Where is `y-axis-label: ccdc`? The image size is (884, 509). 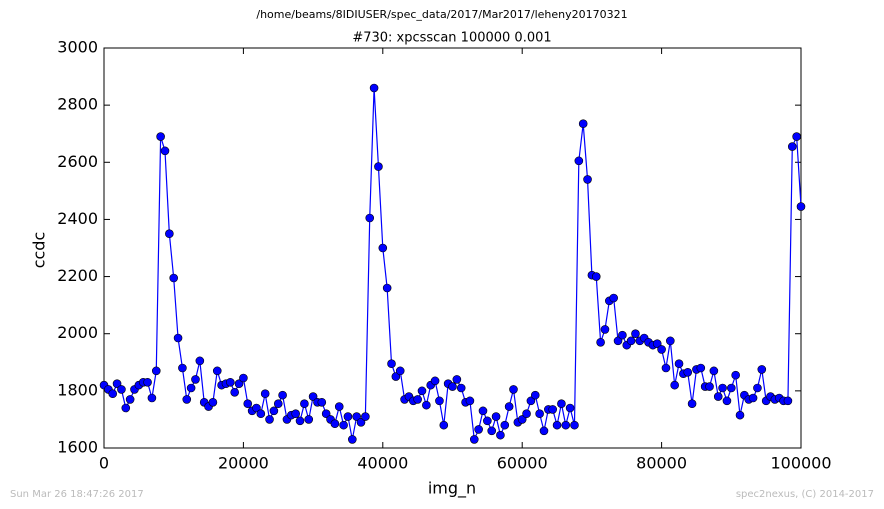 y-axis-label: ccdc is located at coordinates (39, 250).